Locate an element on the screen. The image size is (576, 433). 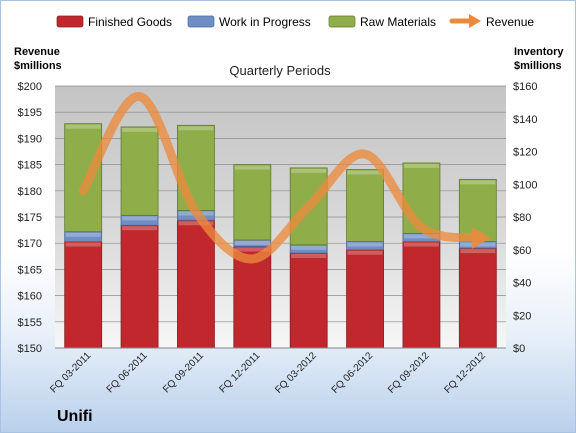
left-axis-title-line2: $millions is located at coordinates (38, 66).